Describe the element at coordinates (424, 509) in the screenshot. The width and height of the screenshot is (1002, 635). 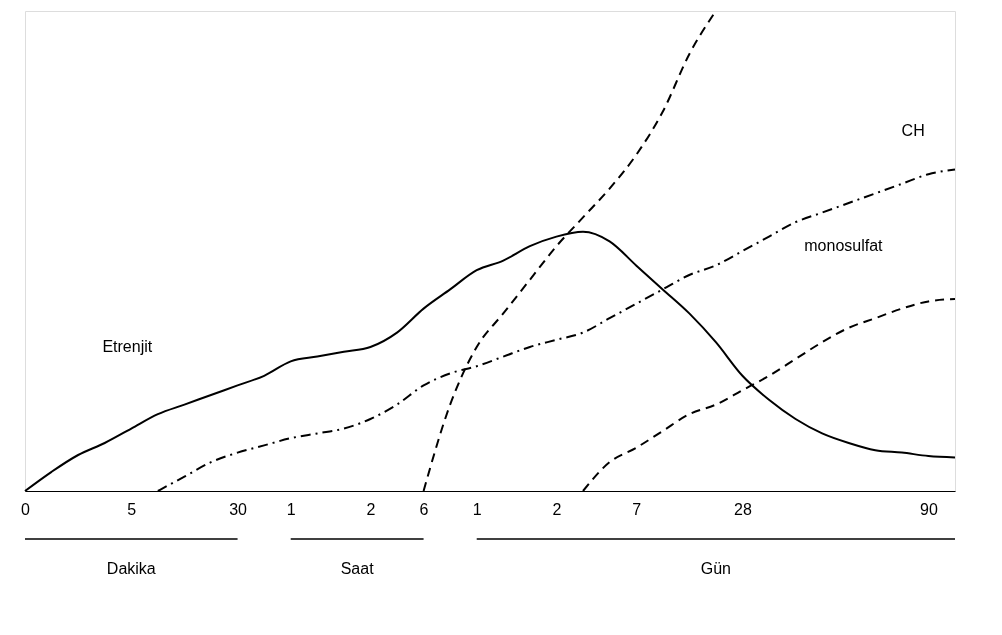
I see `x-tick-label: 6` at that location.